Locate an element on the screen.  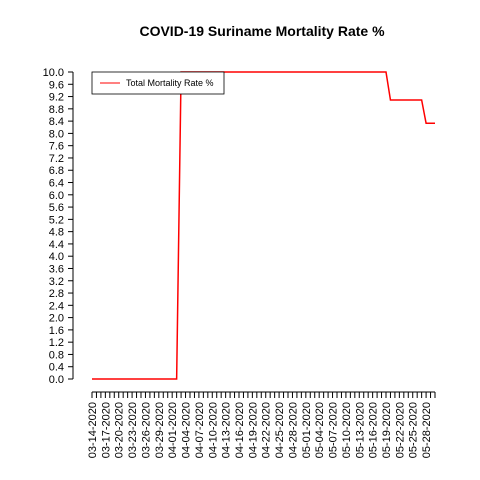
y-tick-label: 2.0 is located at coordinates (56, 319).